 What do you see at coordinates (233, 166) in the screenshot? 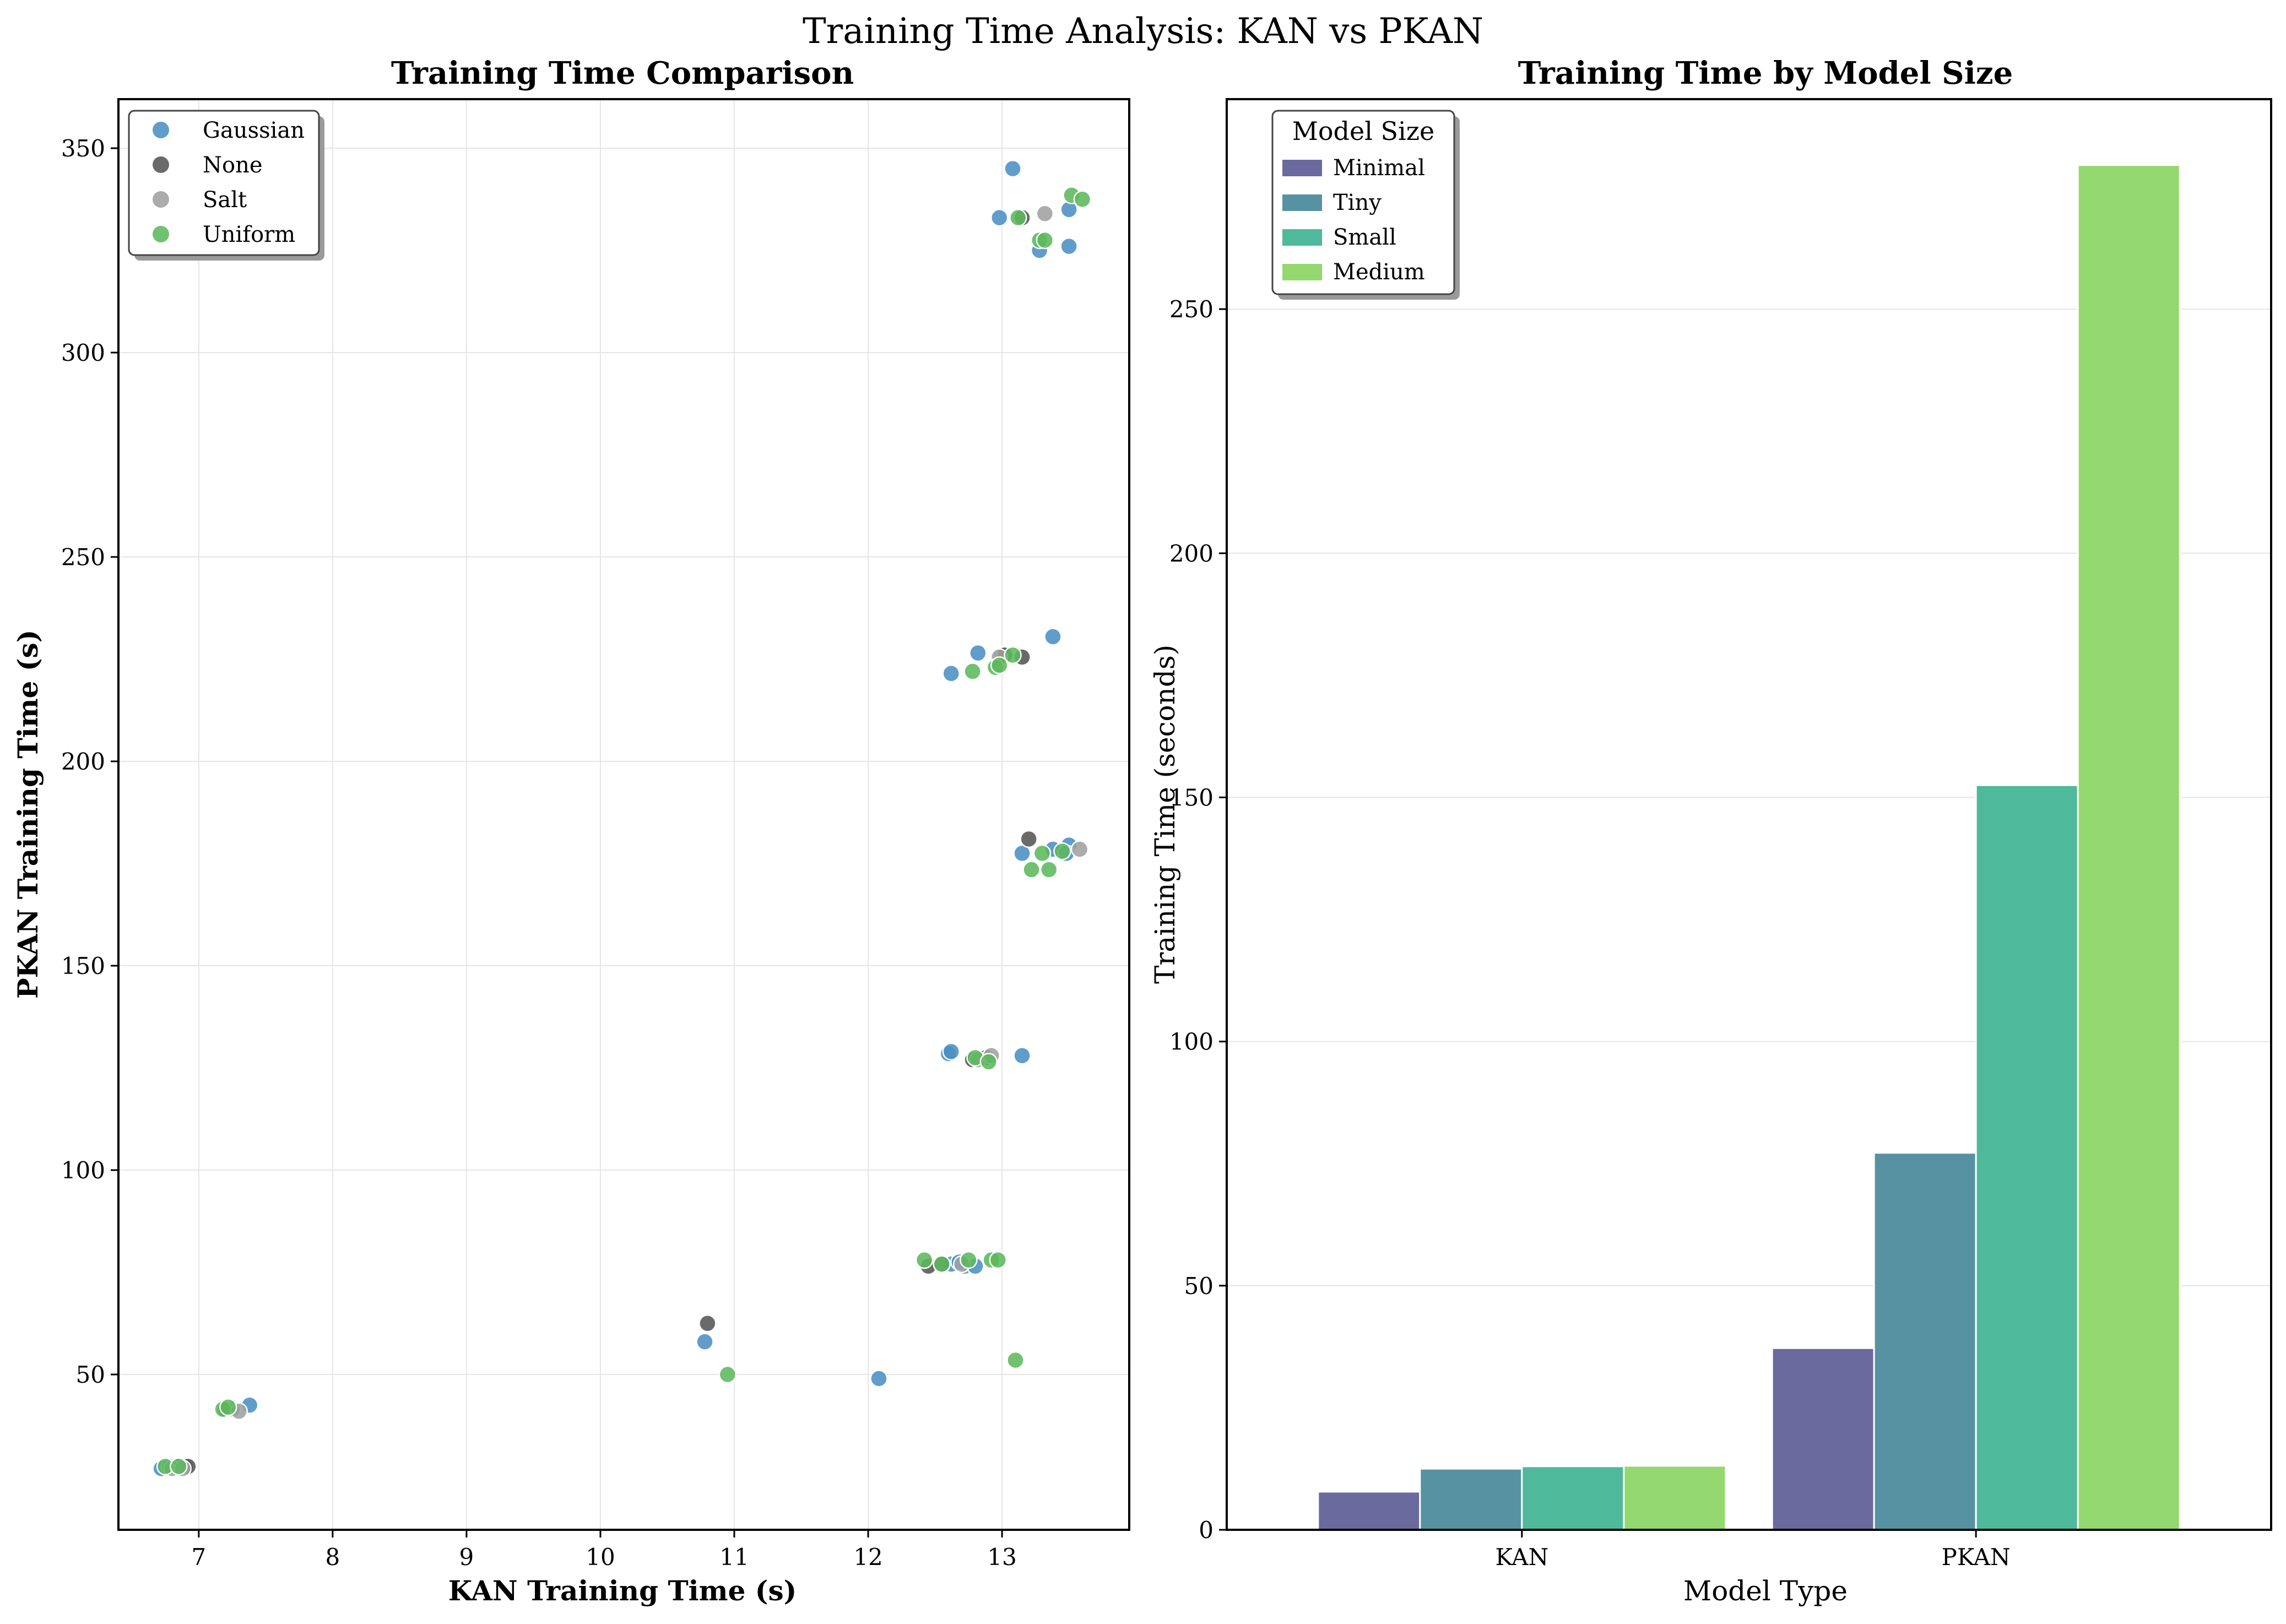
I see `scatter-legend-label-none: None` at bounding box center [233, 166].